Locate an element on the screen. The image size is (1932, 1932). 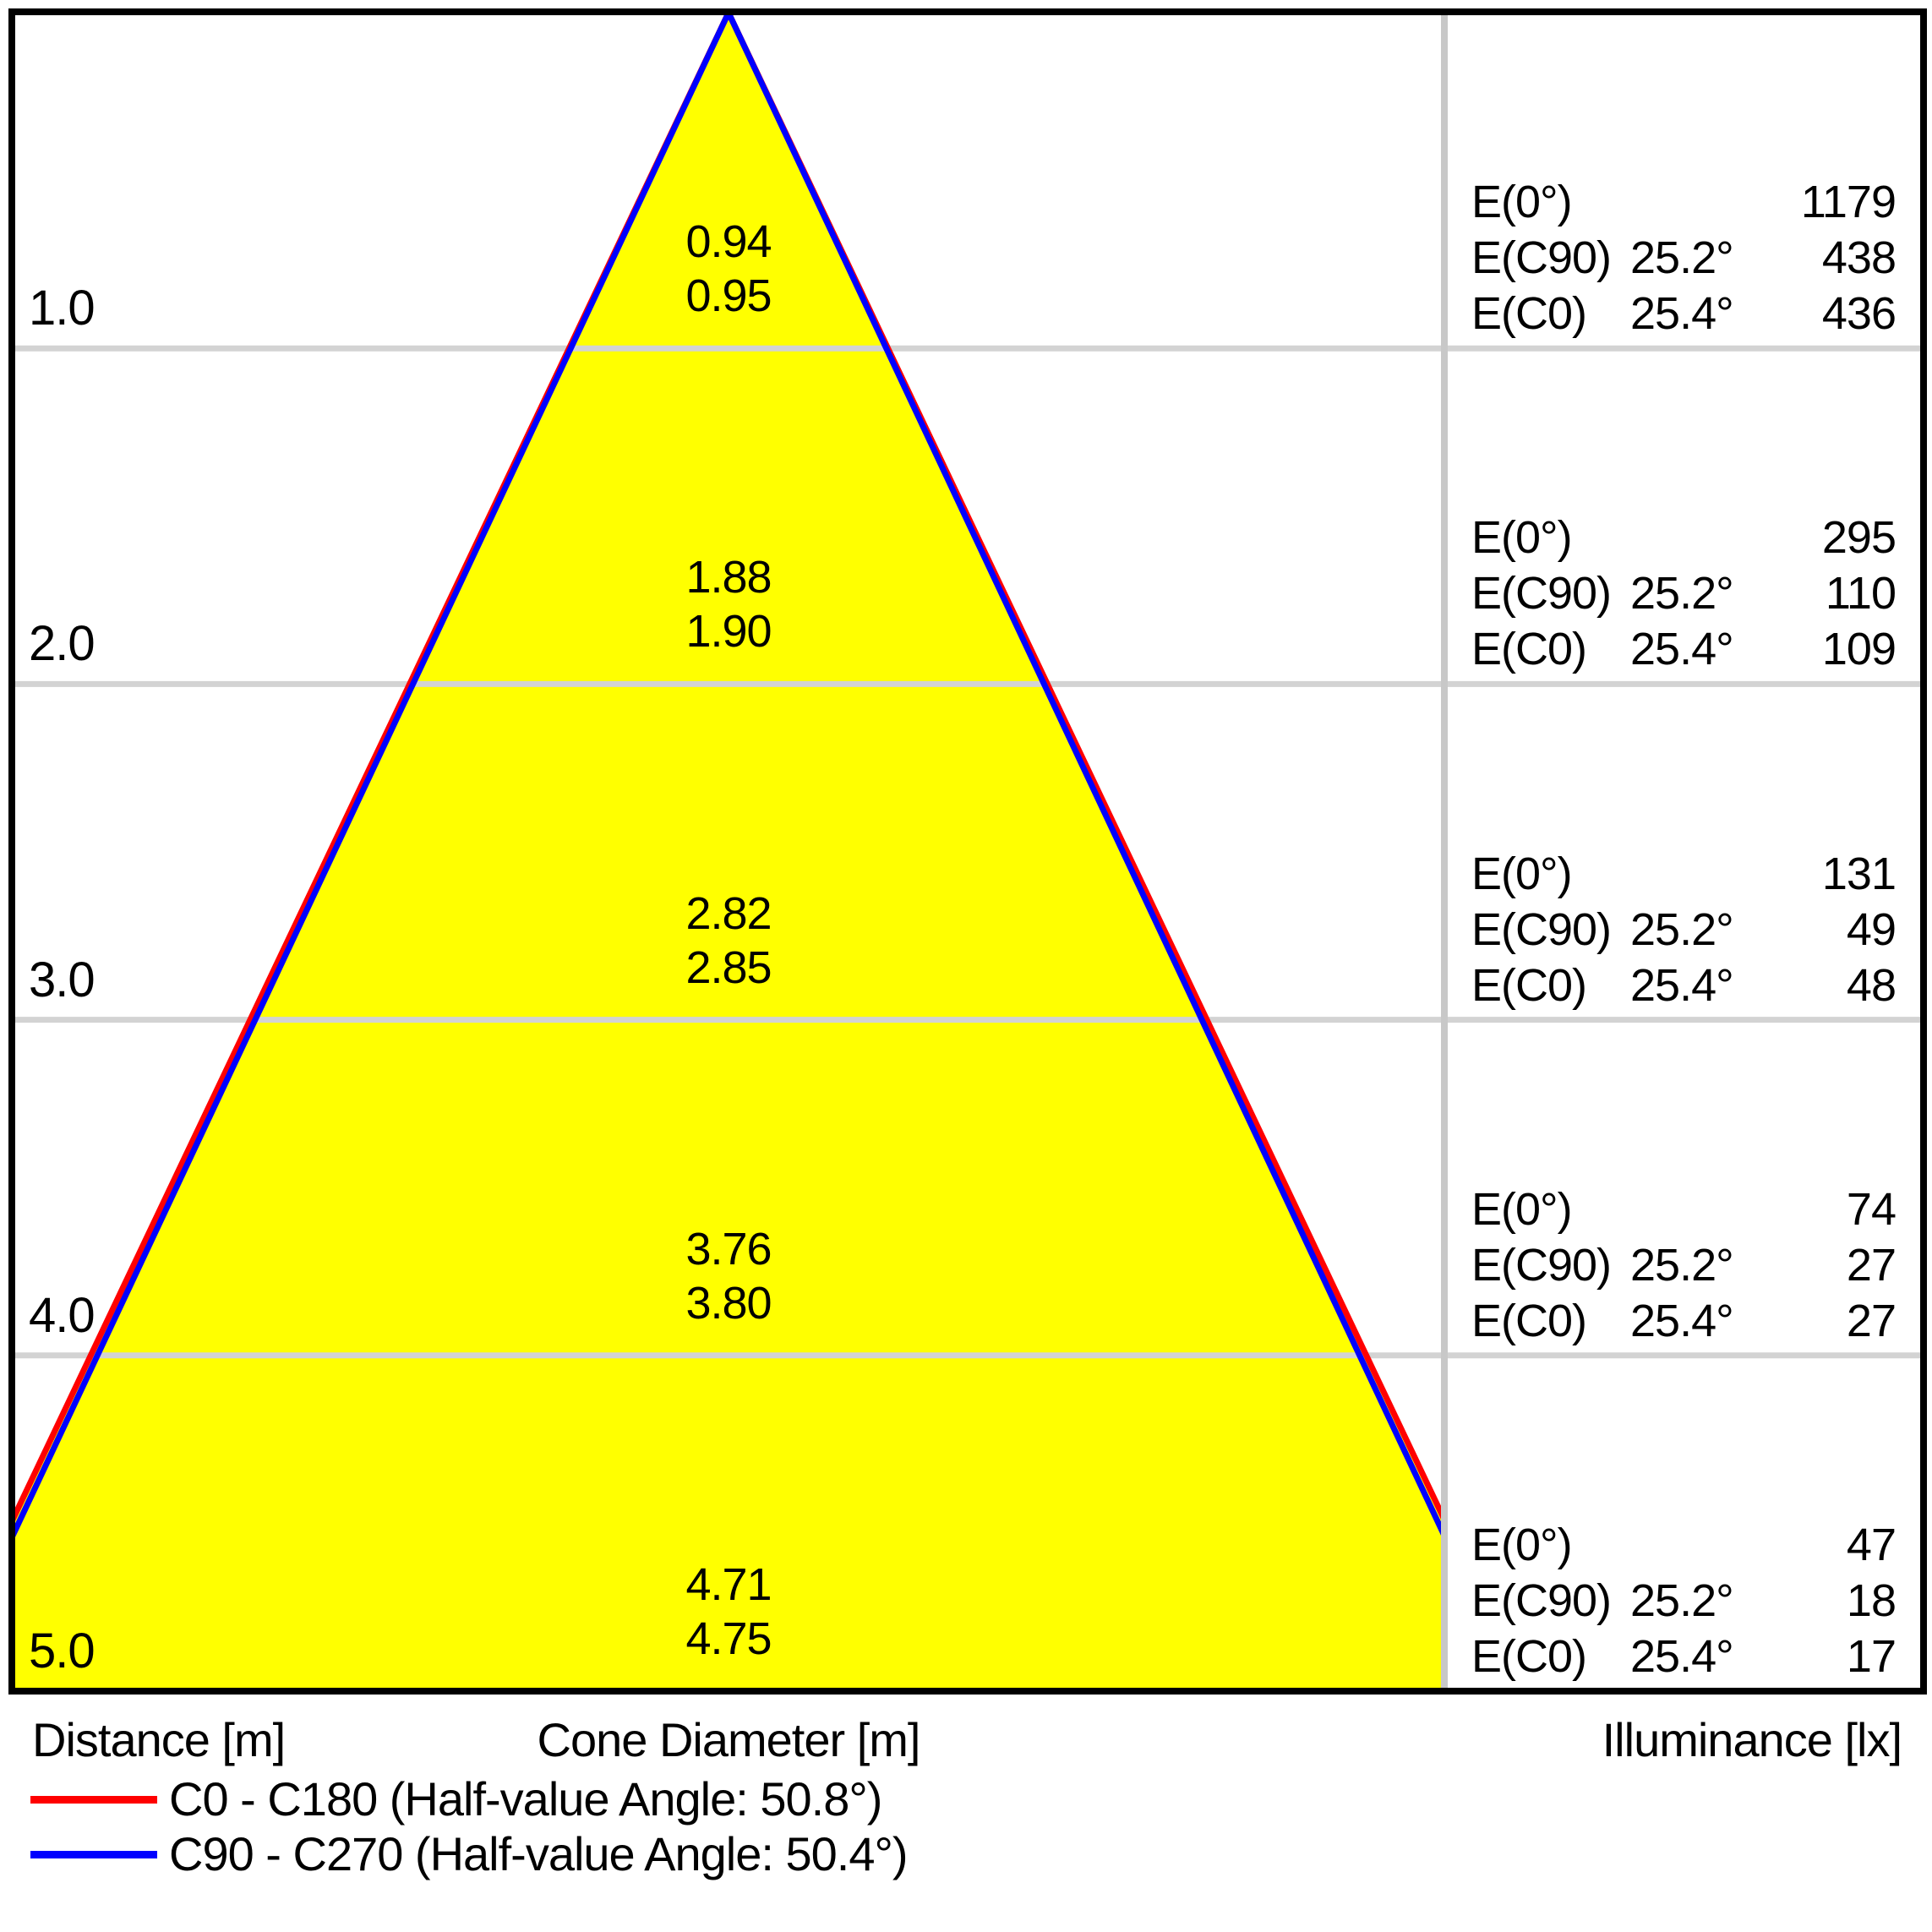
distance-axis-label: Distance [m] is located at coordinates (159, 1739).